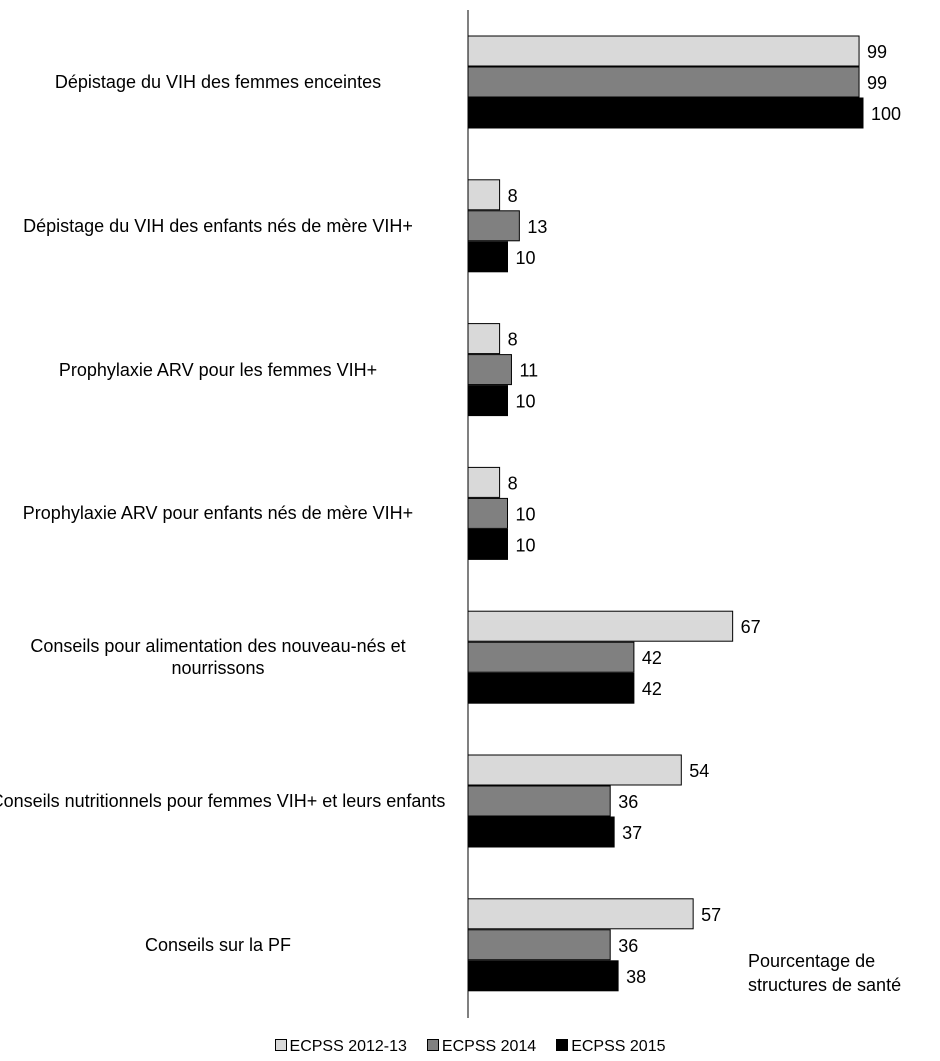 The width and height of the screenshot is (940, 1061). What do you see at coordinates (218, 369) in the screenshot?
I see `category-label: Prophylaxie ARV pour les femmes VIH+` at bounding box center [218, 369].